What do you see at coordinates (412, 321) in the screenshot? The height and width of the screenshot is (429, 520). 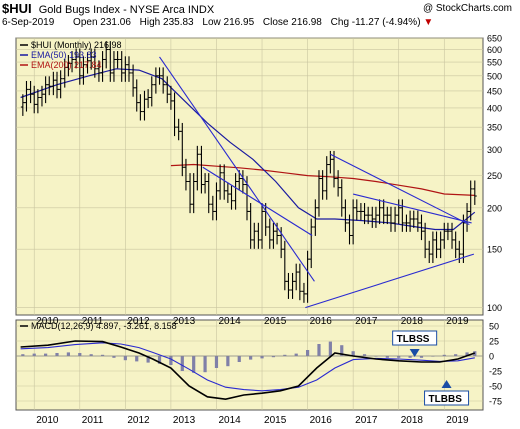 I see `price-x-tick: 2018` at bounding box center [412, 321].